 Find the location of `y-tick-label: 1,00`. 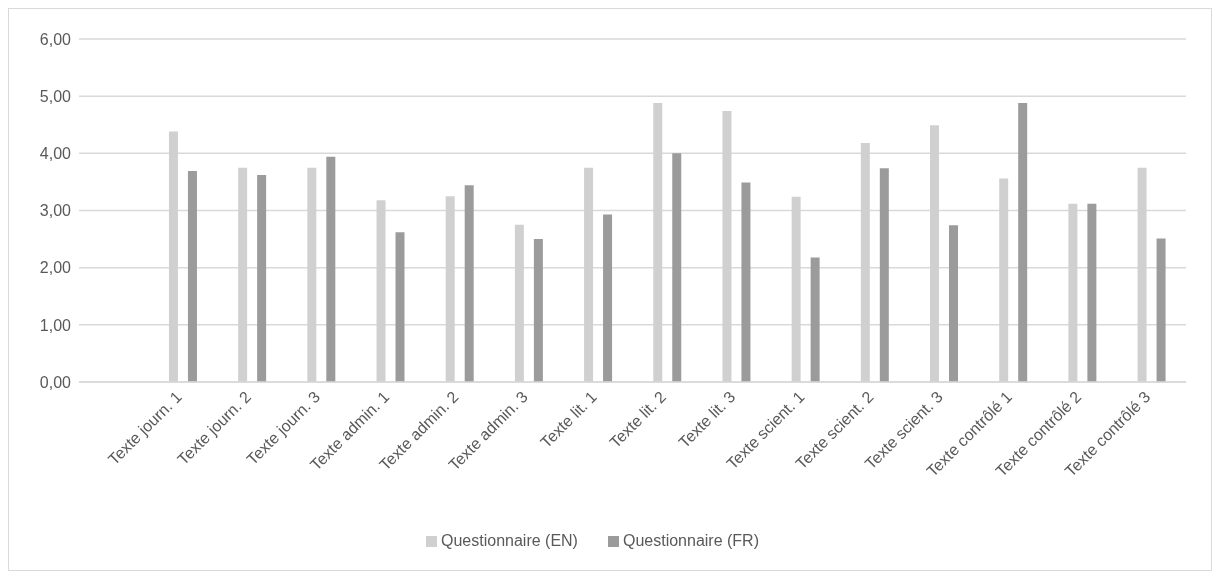

y-tick-label: 1,00 is located at coordinates (55, 325).